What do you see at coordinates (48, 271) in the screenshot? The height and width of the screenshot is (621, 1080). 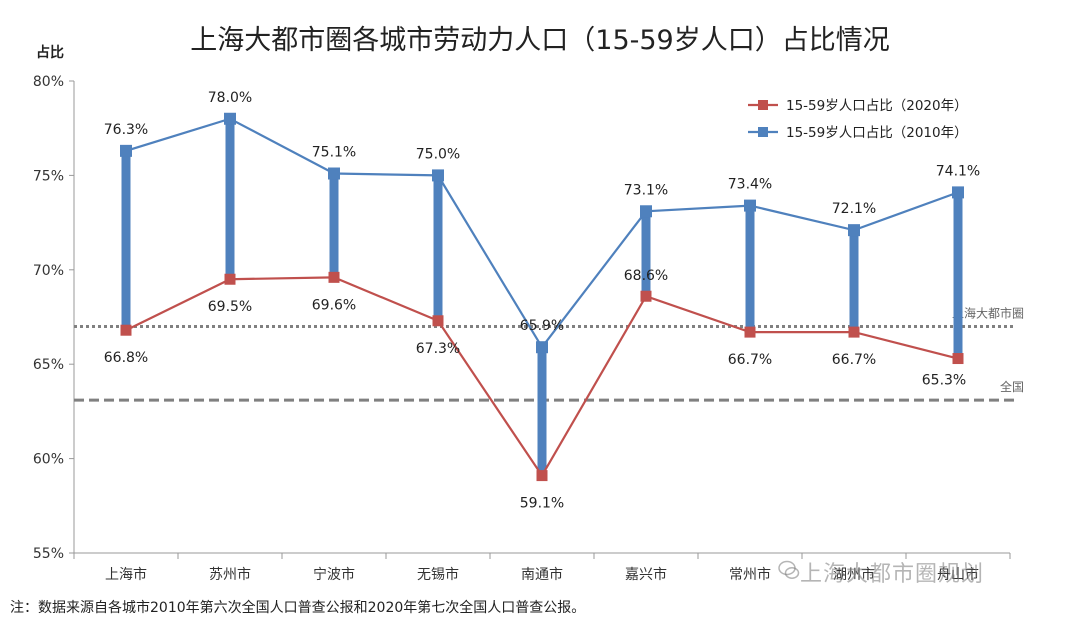 I see `y-tick-label: 70%` at bounding box center [48, 271].